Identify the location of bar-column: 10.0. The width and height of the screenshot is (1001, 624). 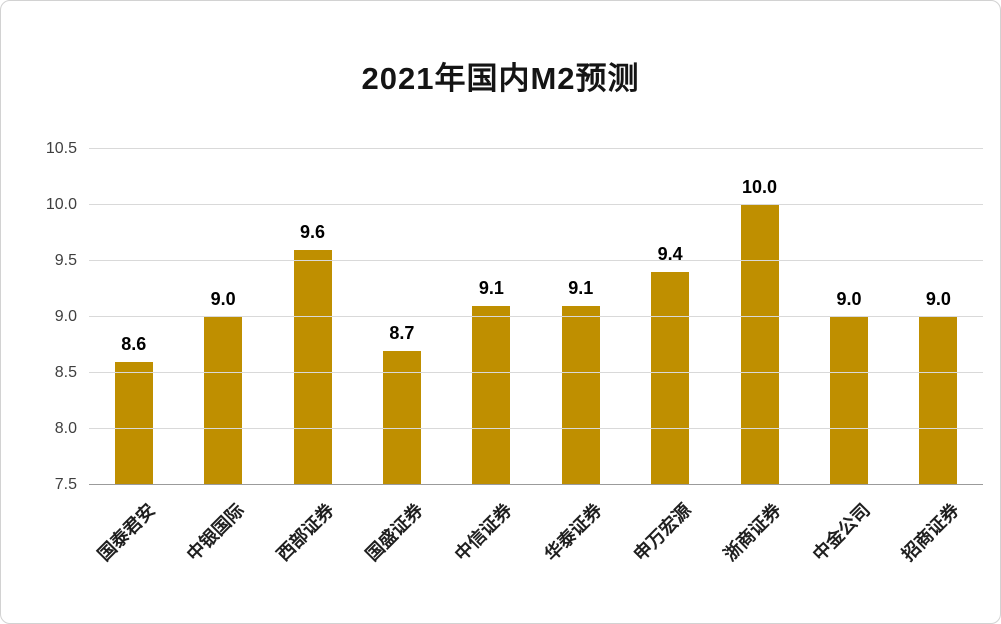
(759, 317).